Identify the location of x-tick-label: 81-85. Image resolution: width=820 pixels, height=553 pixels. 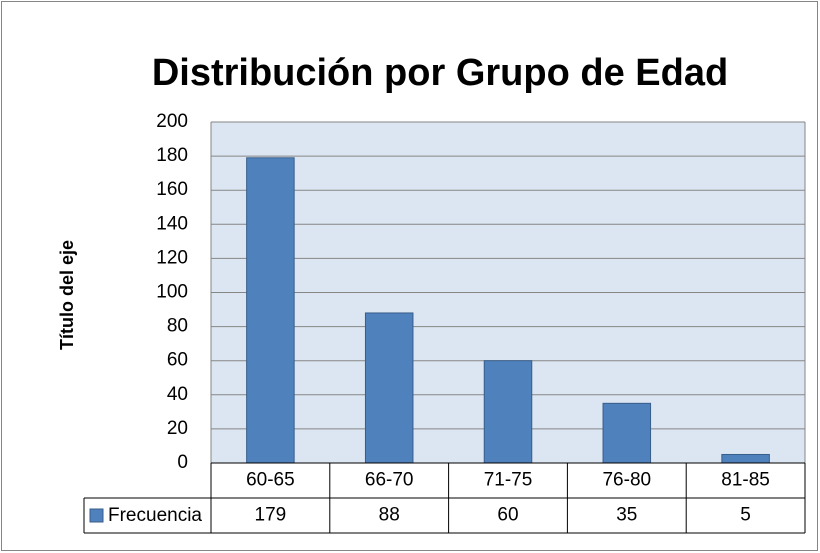
(745, 480).